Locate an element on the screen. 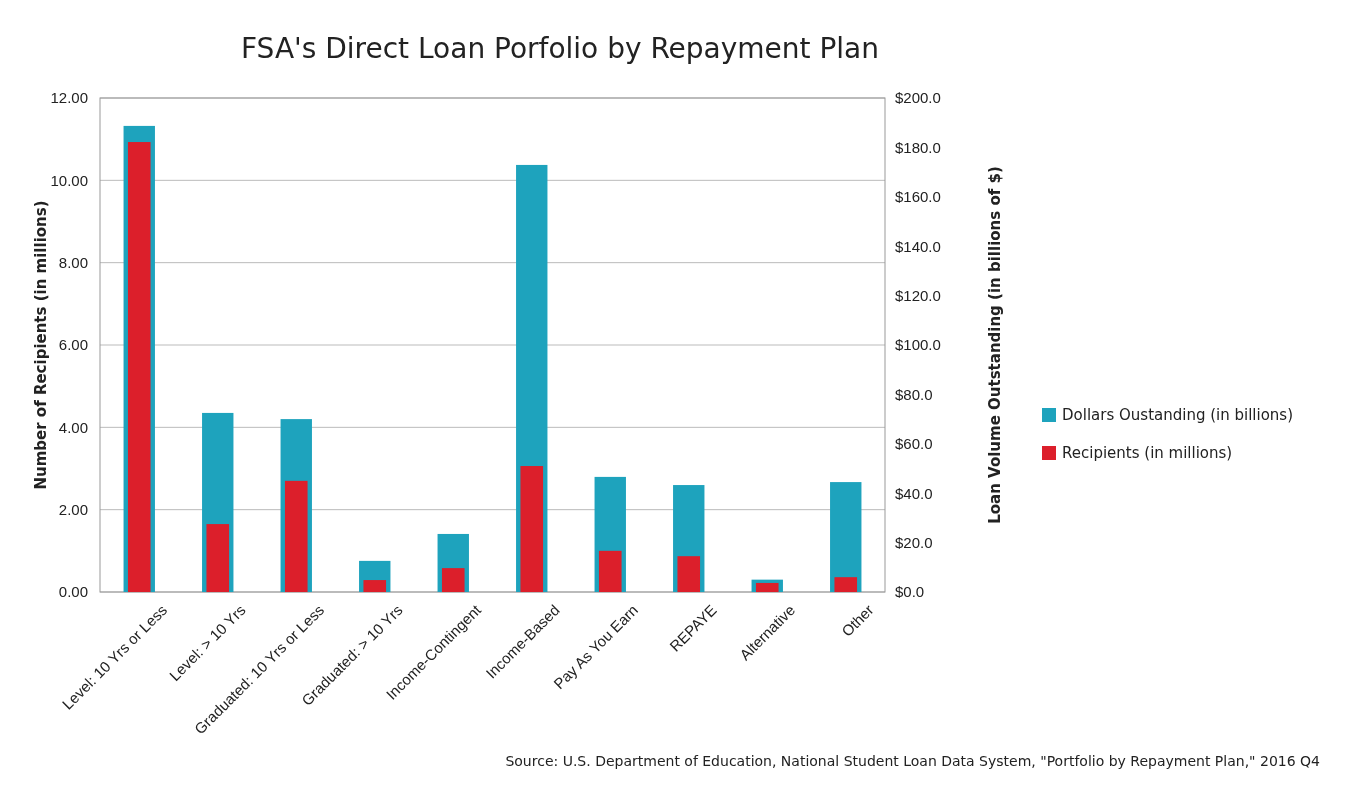 The width and height of the screenshot is (1351, 790). y2-axis-title: Loan Volume Outstanding (in billions of $) is located at coordinates (995, 345).